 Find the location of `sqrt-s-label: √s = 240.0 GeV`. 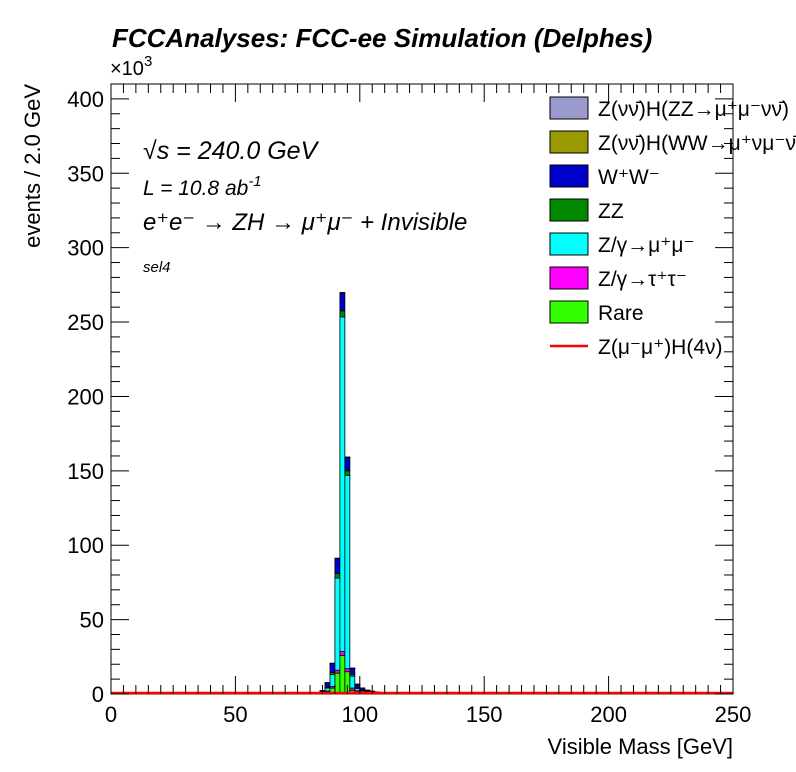

sqrt-s-label: √s = 240.0 GeV is located at coordinates (231, 151).